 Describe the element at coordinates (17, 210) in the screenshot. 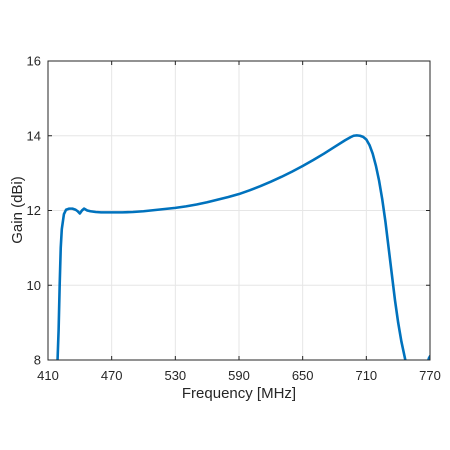

I see `y-axis-label: Gain (dBi)` at that location.